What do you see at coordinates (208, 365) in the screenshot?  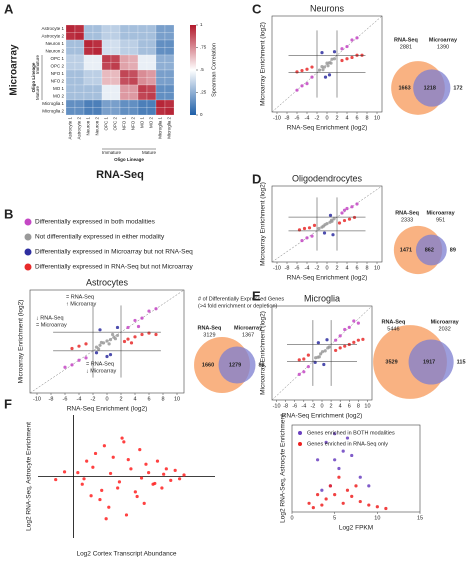 I see `venn-count: 1660` at bounding box center [208, 365].